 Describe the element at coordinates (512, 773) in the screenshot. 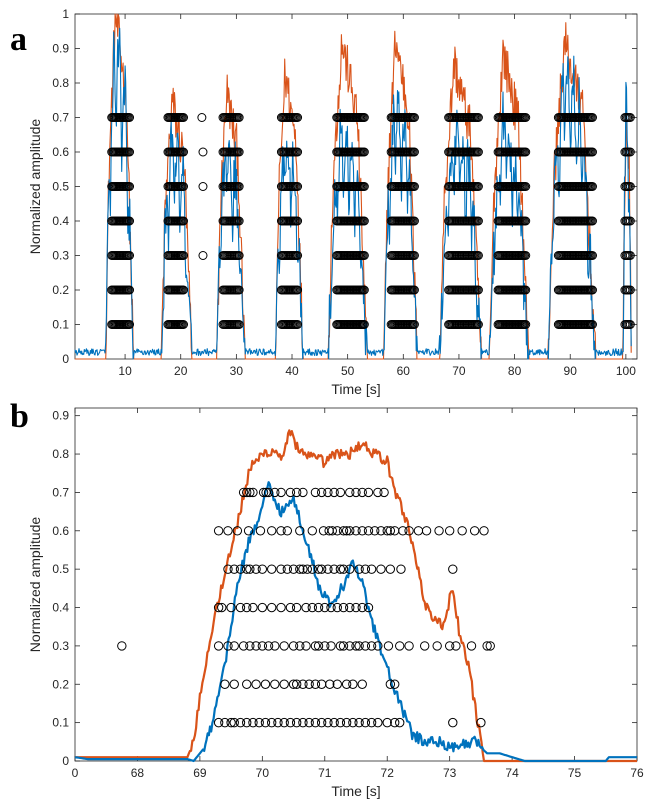

I see `panel-b-x-tick-label: 74` at that location.